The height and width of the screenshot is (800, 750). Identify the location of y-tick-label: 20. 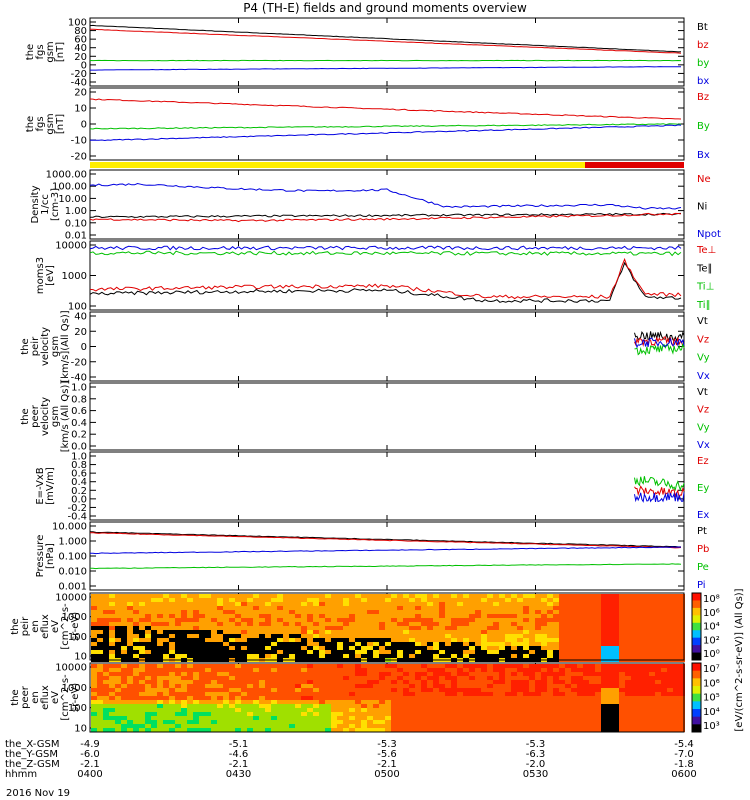
(80, 332).